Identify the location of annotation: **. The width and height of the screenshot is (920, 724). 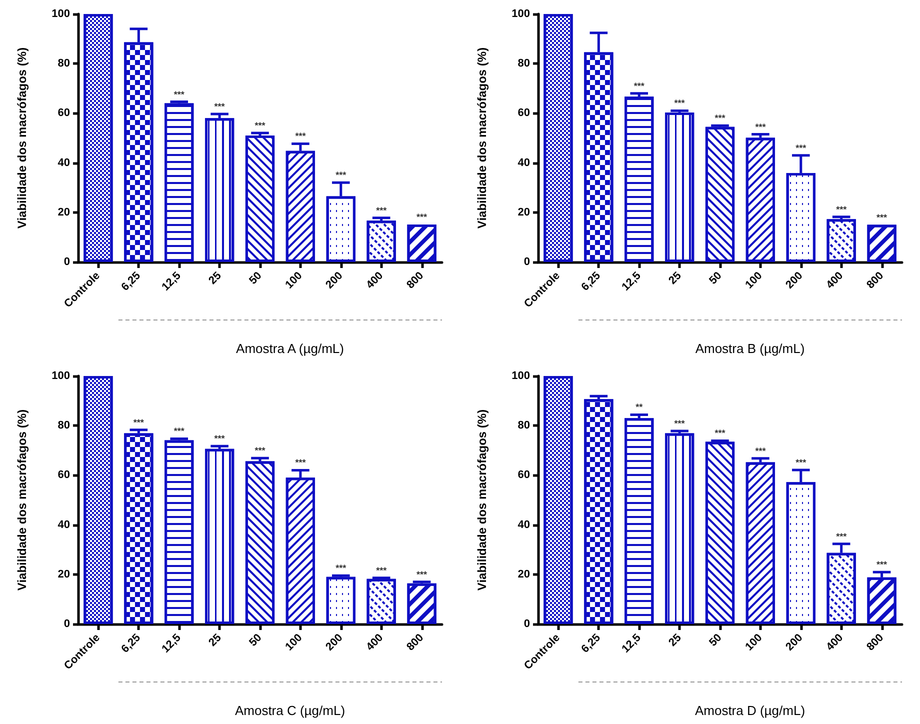
(640, 407).